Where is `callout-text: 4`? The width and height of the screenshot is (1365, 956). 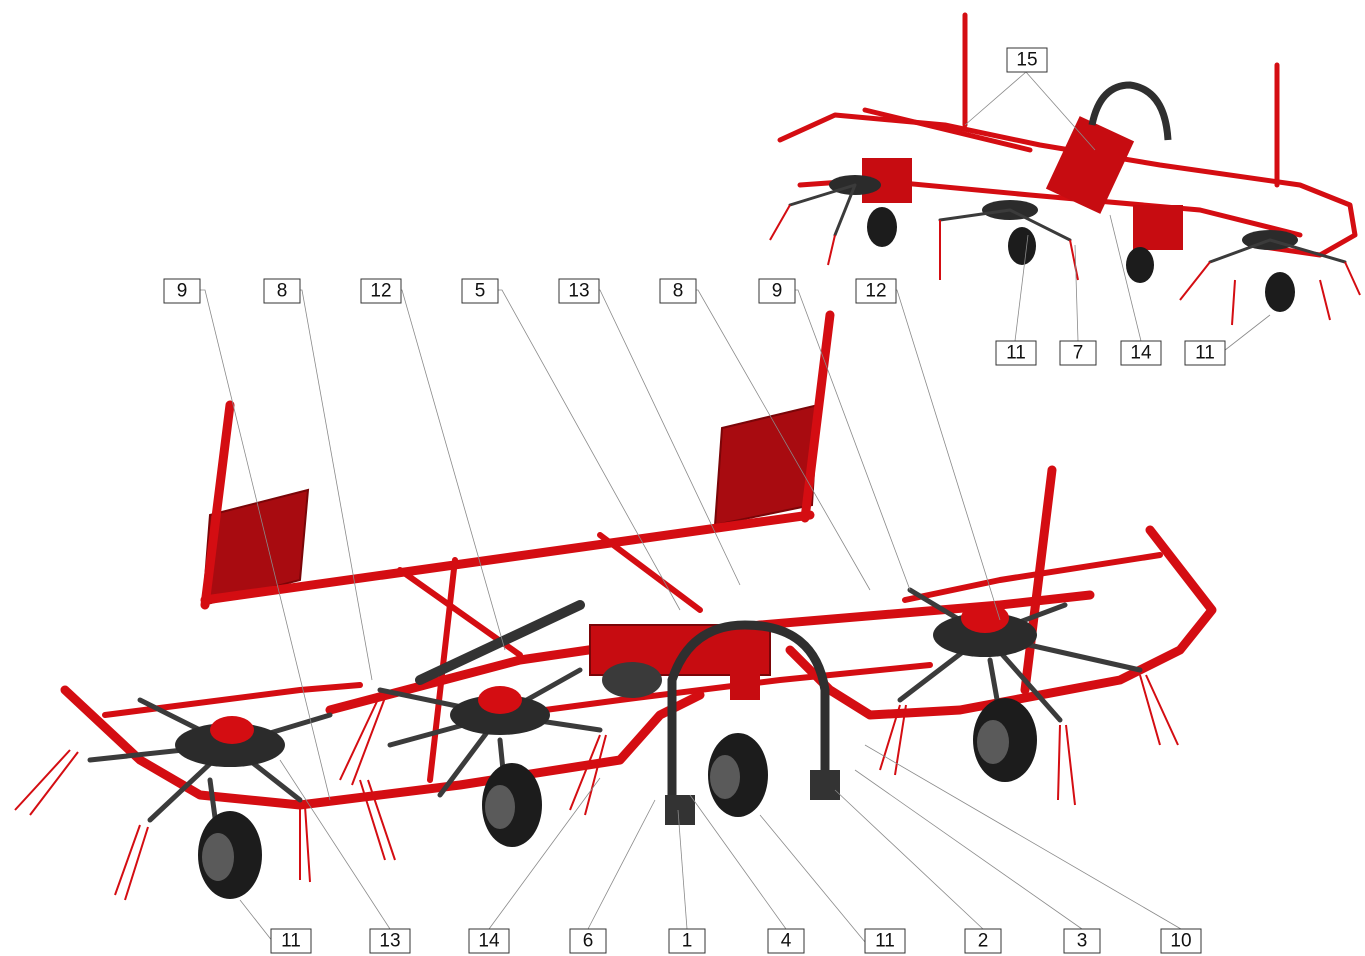
callout-text: 4 is located at coordinates (786, 941).